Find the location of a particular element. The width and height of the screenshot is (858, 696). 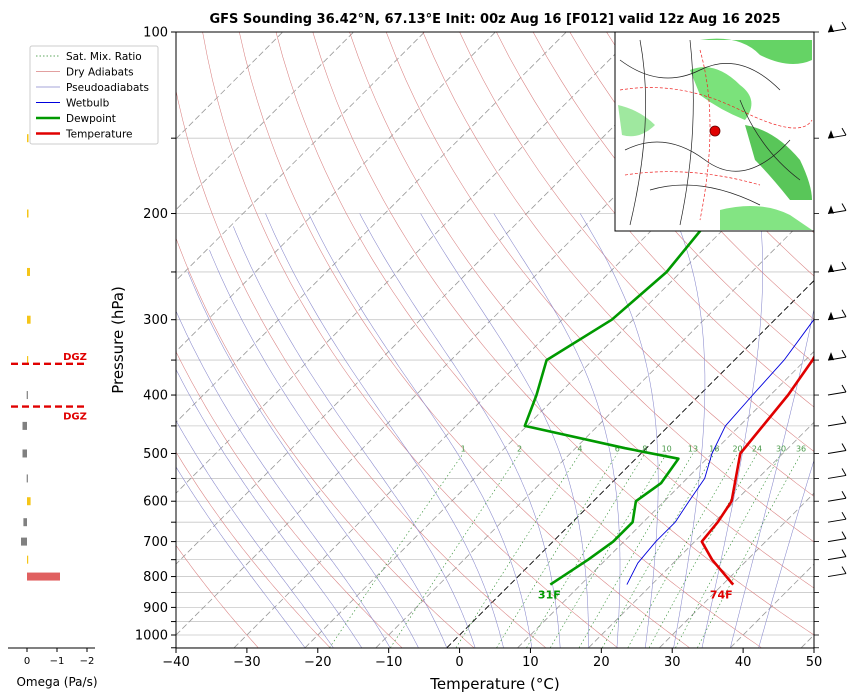

y-tick-label: 500 is located at coordinates (155, 454).